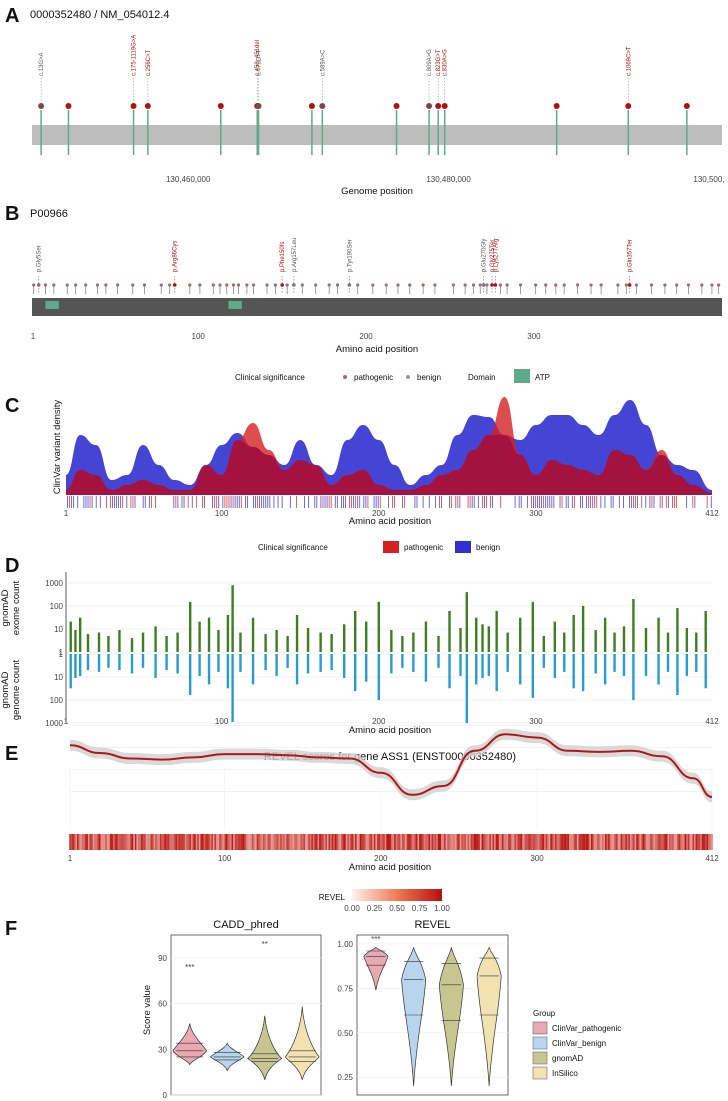 This screenshot has height=1101, width=728. Describe the element at coordinates (522, 376) in the screenshot. I see `legend-key-atp` at that location.